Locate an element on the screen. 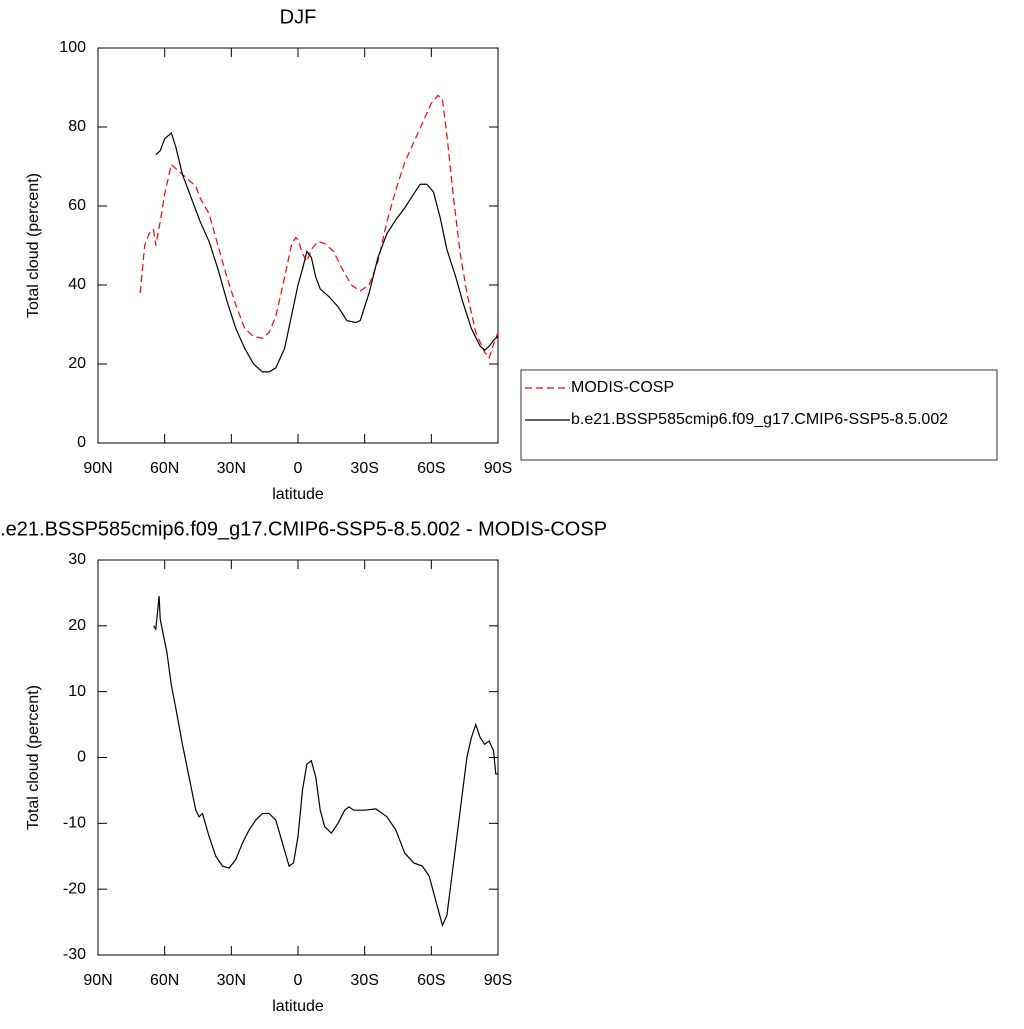 This screenshot has height=1029, width=1024. y-tick-label: -20 is located at coordinates (74, 888).